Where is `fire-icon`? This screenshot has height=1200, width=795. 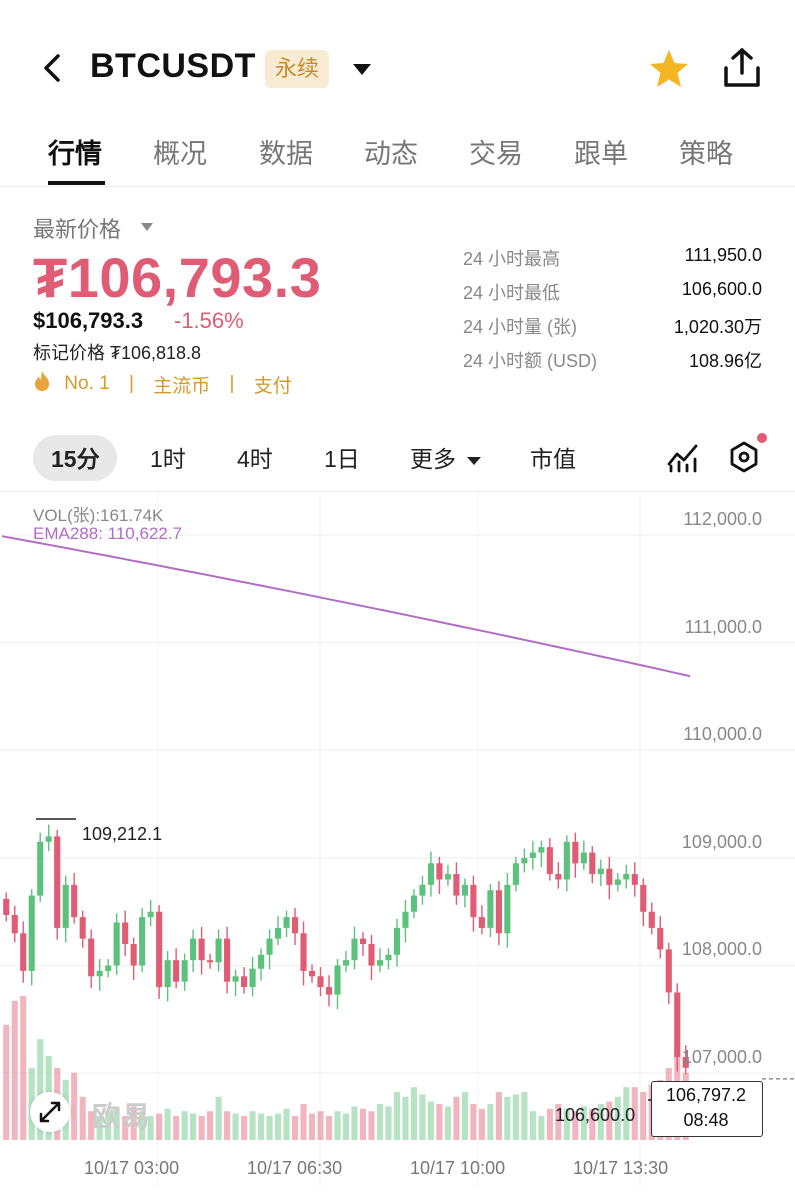
fire-icon is located at coordinates (42, 384).